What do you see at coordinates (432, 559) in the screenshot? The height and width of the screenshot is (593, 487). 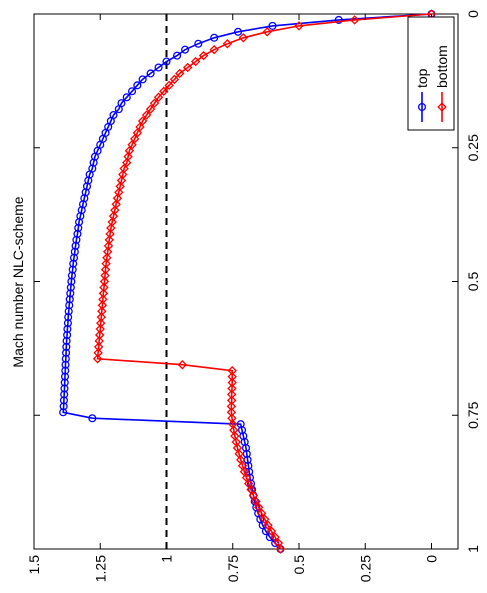 I see `y-tick-label: 0` at bounding box center [432, 559].